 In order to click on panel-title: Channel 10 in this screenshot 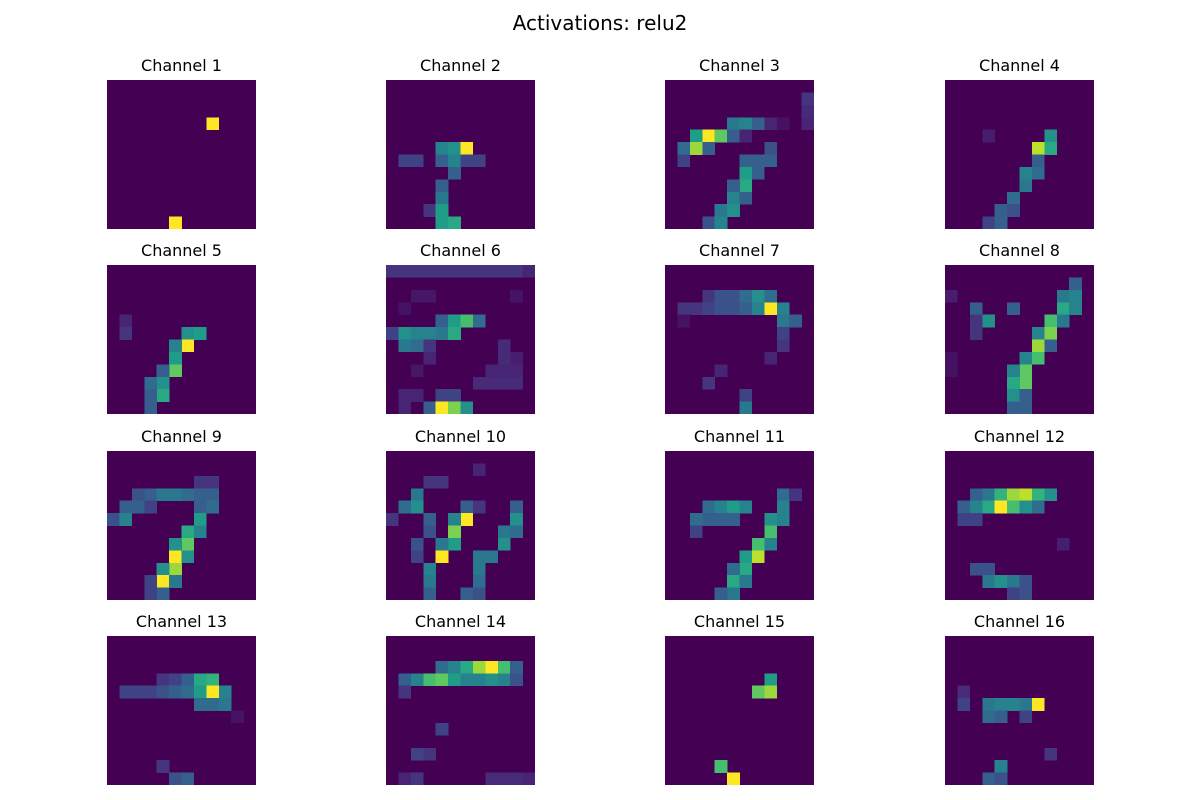, I will do `click(460, 436)`.